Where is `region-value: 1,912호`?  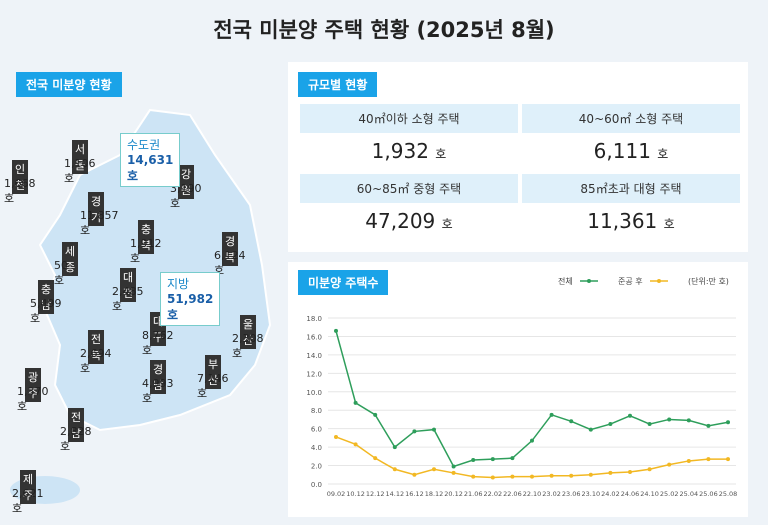
region-value: 1,912호 is located at coordinates (146, 251).